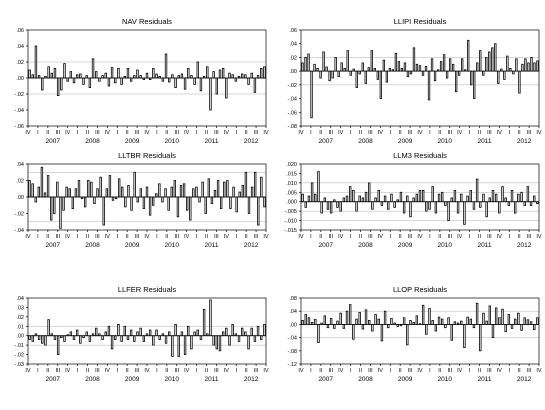 The image size is (545, 410). Describe the element at coordinates (53, 141) in the screenshot. I see `x-year-label: 2007` at that location.